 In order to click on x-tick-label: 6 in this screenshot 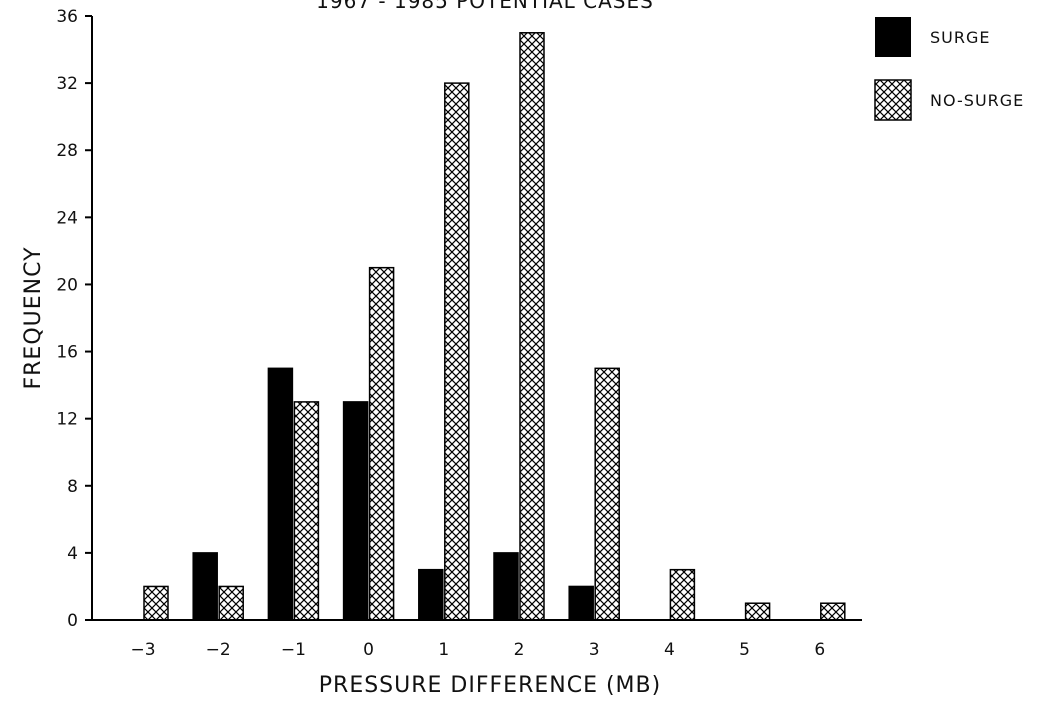, I will do `click(819, 650)`.